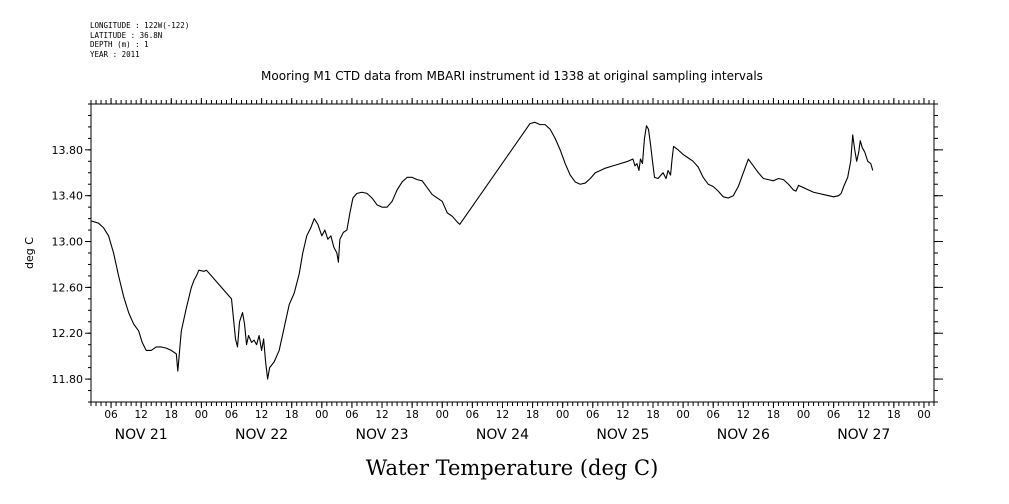 The width and height of the screenshot is (1009, 504). Describe the element at coordinates (68, 196) in the screenshot. I see `y-tick-label: 13.40` at that location.